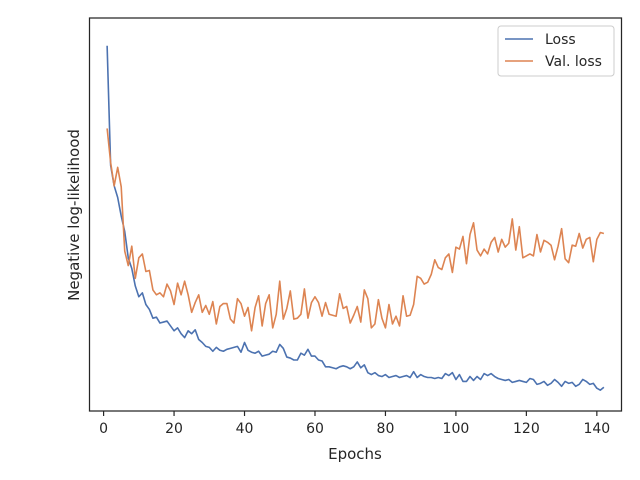 The image size is (640, 480). Describe the element at coordinates (245, 429) in the screenshot. I see `x-tick-label-40: 40` at that location.